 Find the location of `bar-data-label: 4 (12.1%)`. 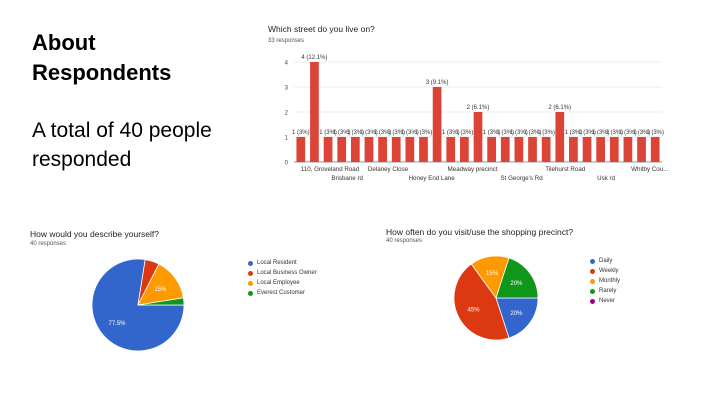

bar-data-label: 4 (12.1%) is located at coordinates (314, 58).